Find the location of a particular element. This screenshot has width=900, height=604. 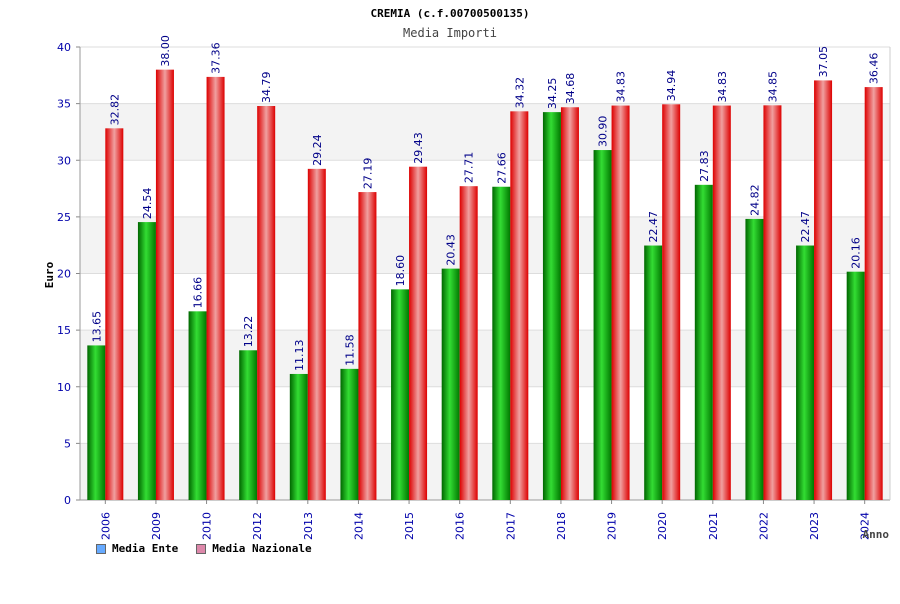

legend-item-ente: Media Ente is located at coordinates (137, 548).